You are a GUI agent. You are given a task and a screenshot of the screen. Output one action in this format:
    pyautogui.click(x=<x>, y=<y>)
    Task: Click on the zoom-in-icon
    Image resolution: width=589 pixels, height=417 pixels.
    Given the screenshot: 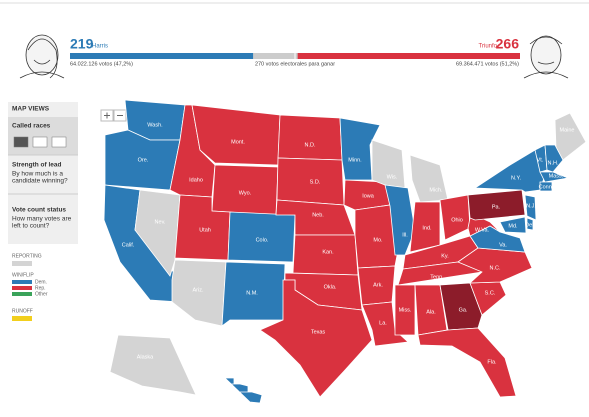 What is the action you would take?
    pyautogui.click(x=107, y=115)
    